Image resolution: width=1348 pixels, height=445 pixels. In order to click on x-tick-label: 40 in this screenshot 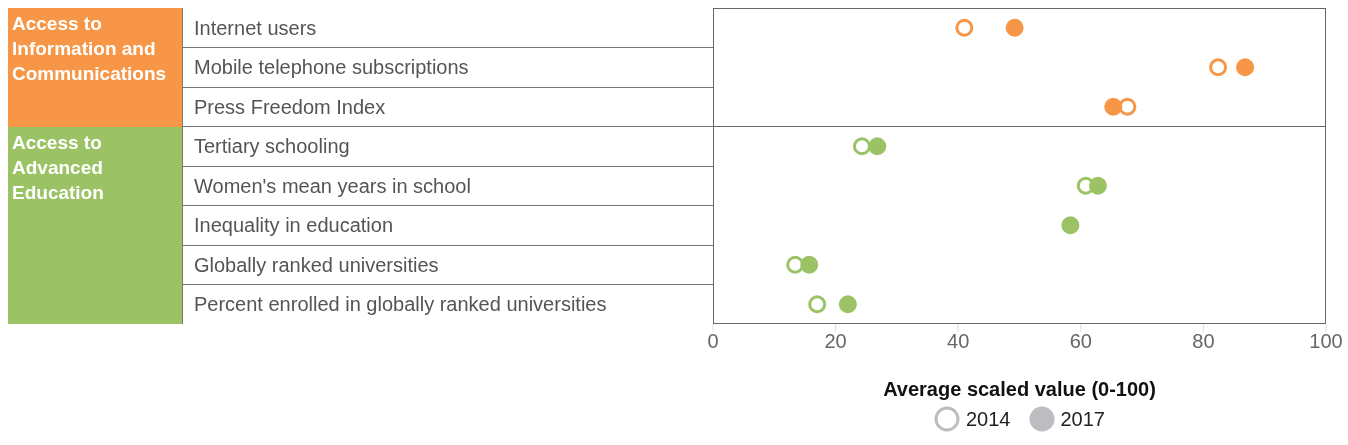, I will do `click(958, 341)`.